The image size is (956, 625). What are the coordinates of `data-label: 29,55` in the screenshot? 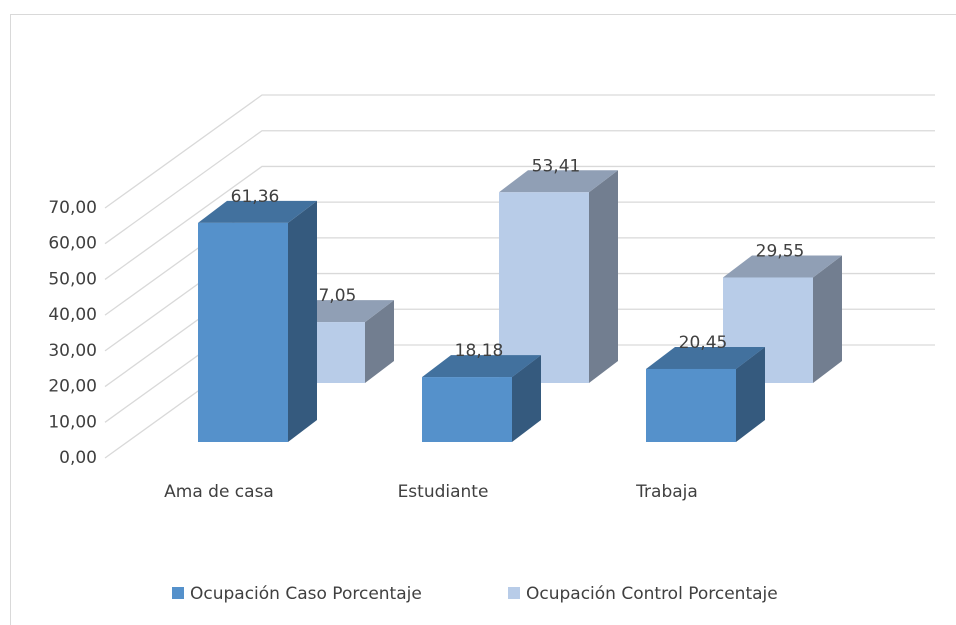 It's located at (780, 251).